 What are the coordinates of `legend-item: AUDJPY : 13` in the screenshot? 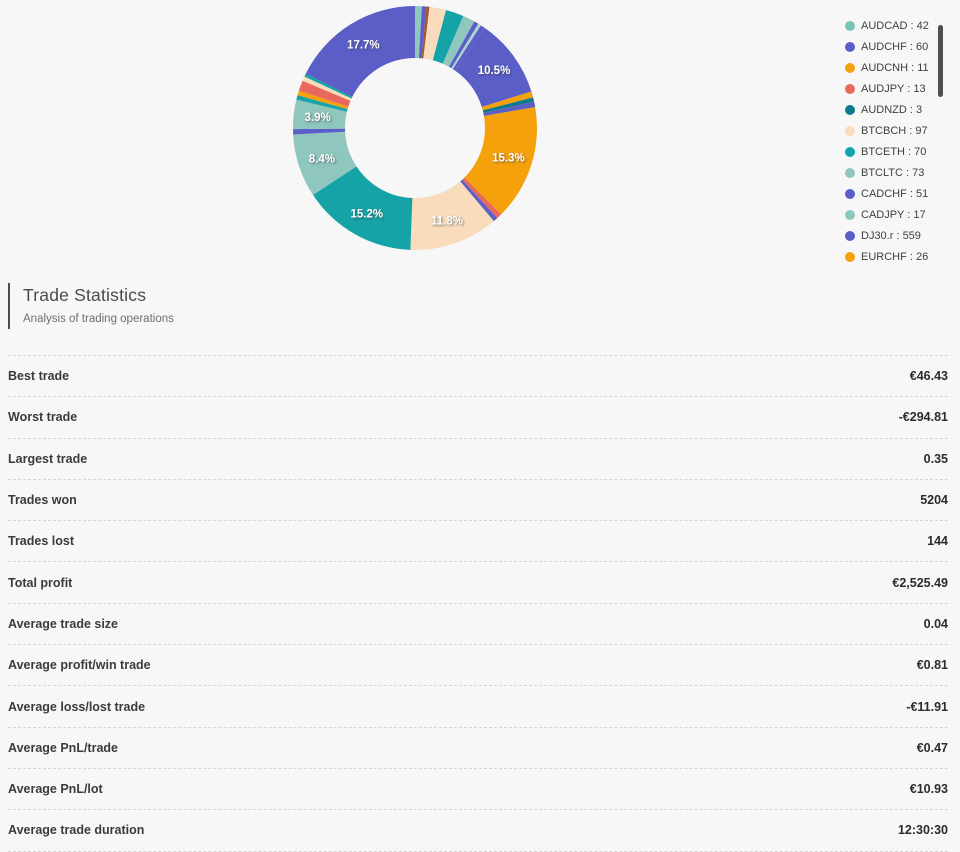 It's located at (895, 89).